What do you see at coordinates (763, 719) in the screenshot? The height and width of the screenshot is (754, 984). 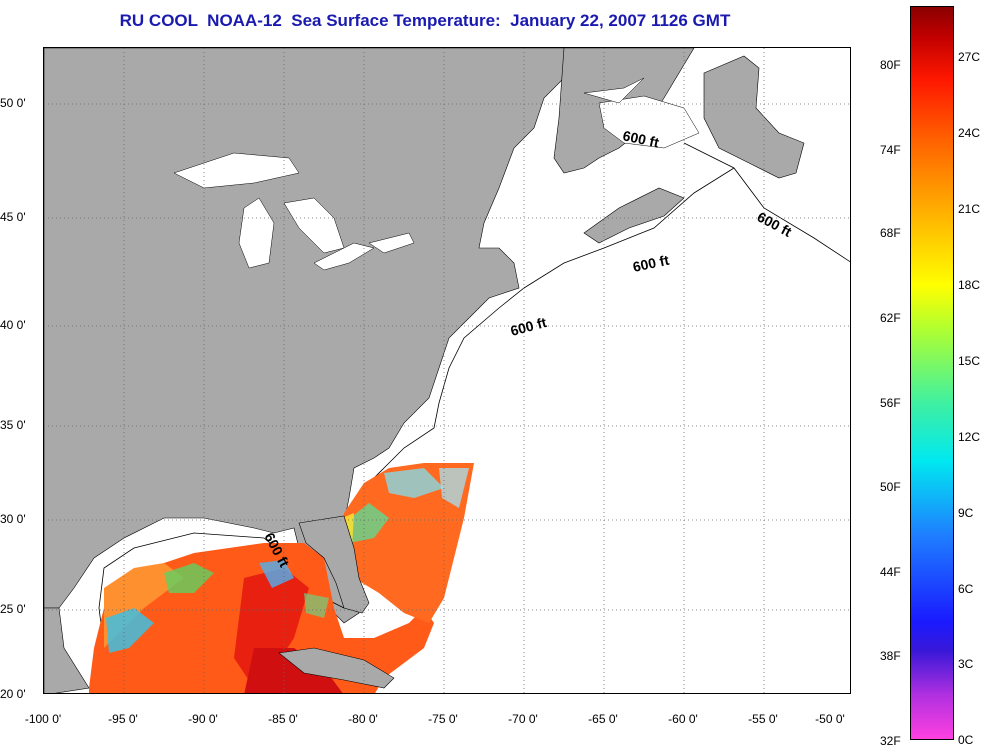 I see `lon-tick-label: -55 0'` at bounding box center [763, 719].